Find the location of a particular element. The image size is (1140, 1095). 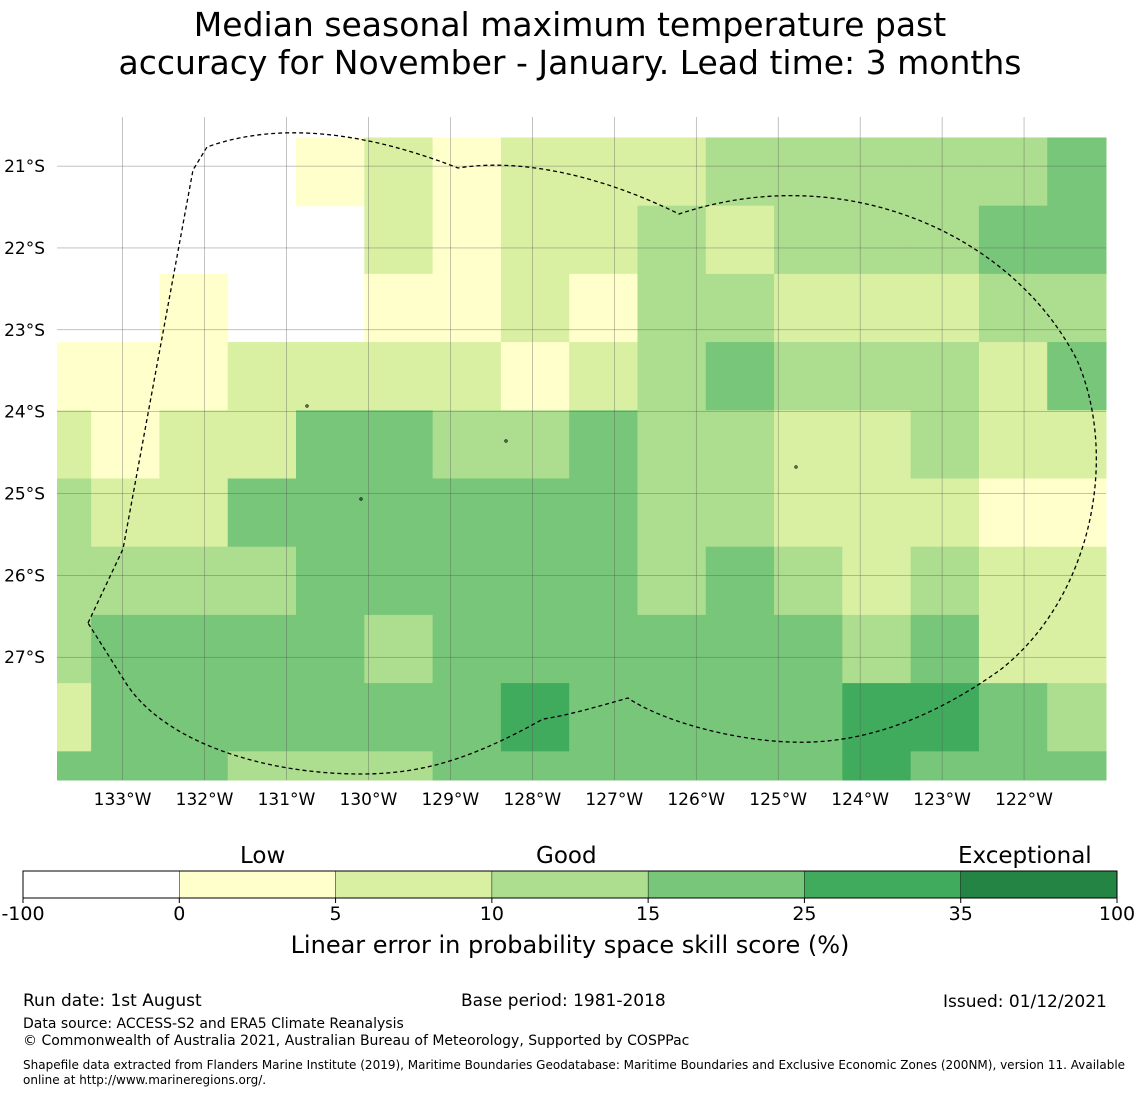

longitude-tick-label: 127°W is located at coordinates (614, 800).